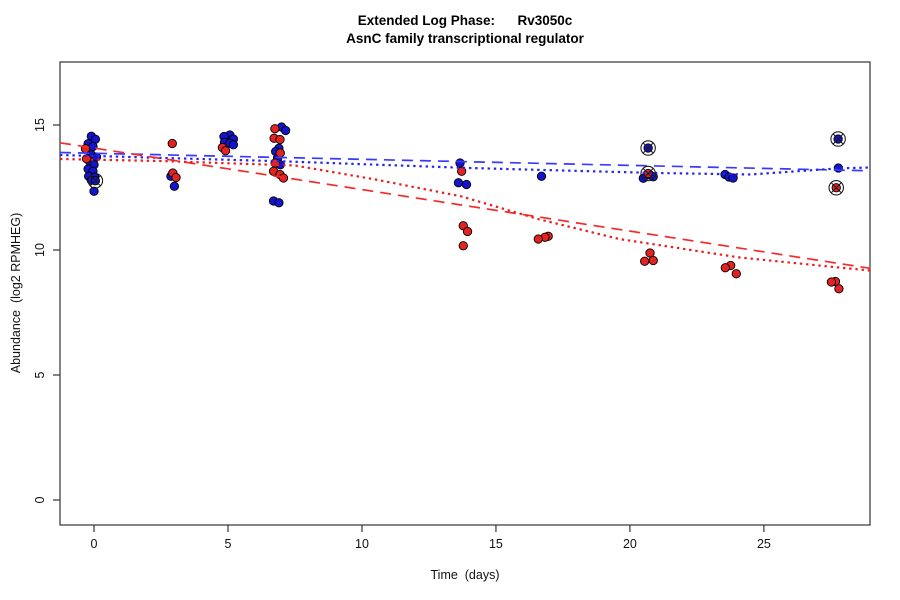 The image size is (900, 600). What do you see at coordinates (94, 544) in the screenshot?
I see `x-tick-label: 0` at bounding box center [94, 544].